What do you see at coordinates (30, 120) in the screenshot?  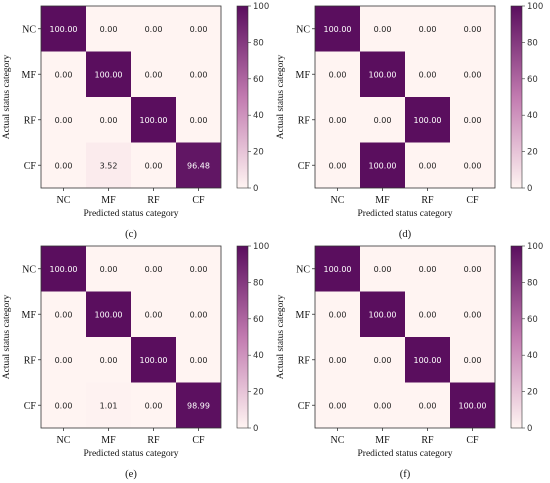 I see `y-tick-label: RF` at bounding box center [30, 120].